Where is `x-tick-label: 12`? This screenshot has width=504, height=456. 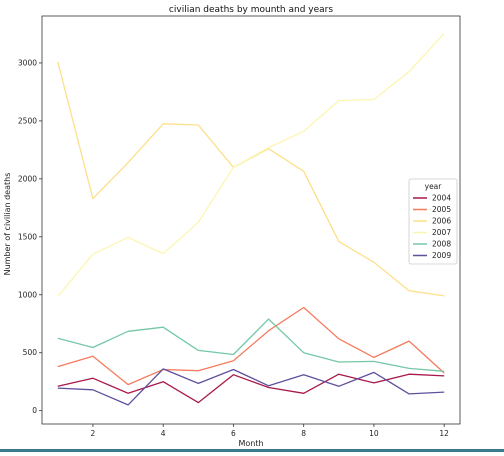
x-tick-label: 12 is located at coordinates (444, 433).